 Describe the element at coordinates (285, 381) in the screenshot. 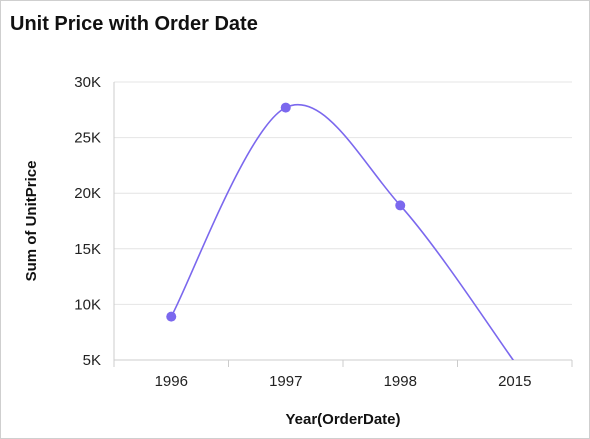

I see `x-tick-label: 1997` at that location.